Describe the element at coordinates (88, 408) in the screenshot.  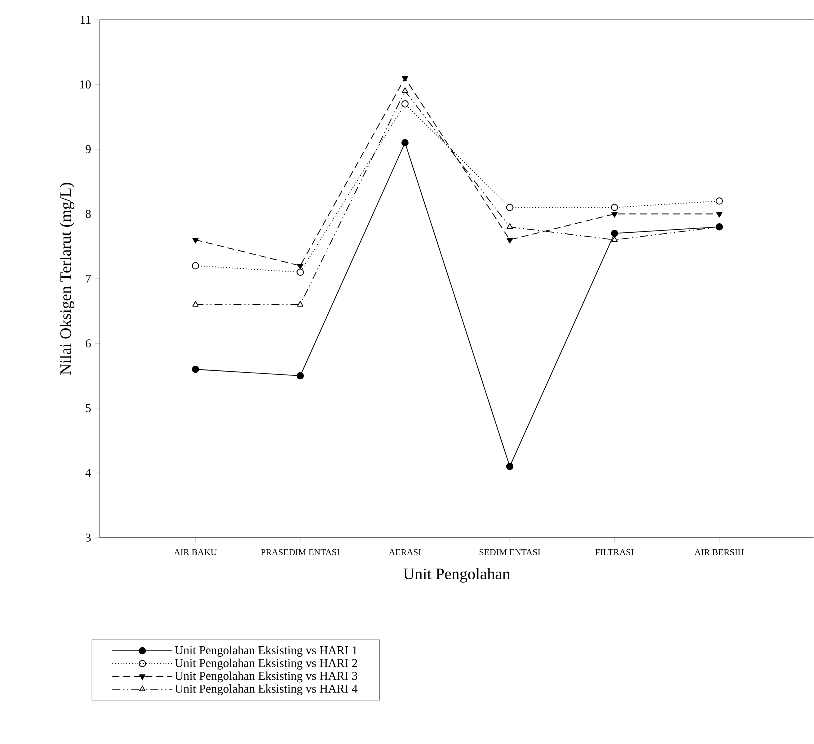
I see `y-tick-label: 5` at that location.